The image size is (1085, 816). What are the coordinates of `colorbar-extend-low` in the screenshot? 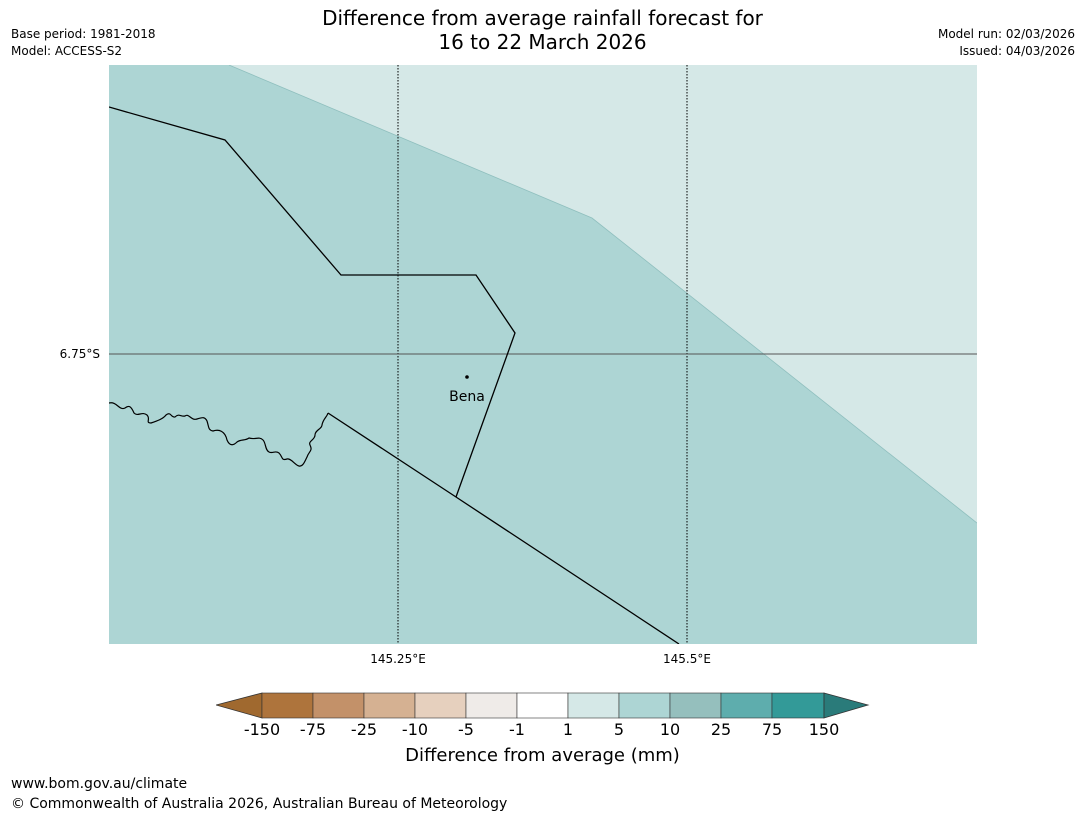 It's located at (239, 705).